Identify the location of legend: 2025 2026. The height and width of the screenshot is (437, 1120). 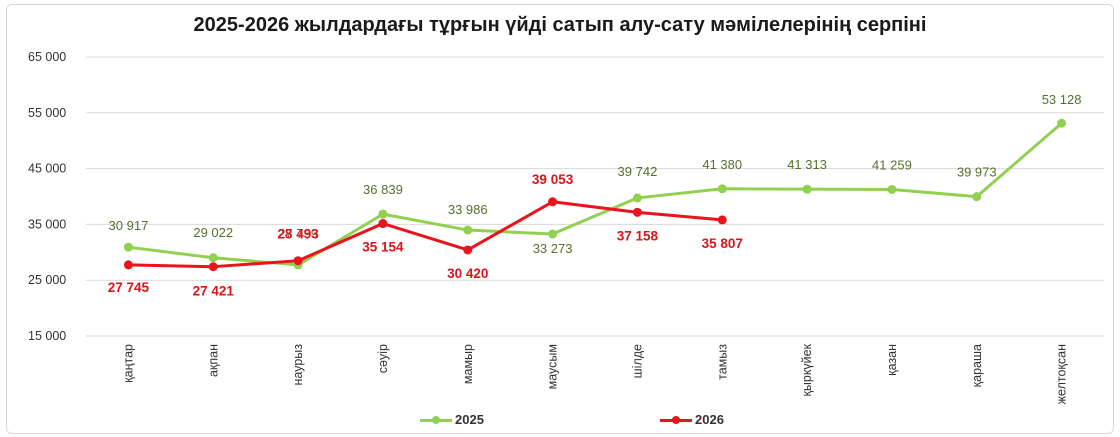
(560, 422).